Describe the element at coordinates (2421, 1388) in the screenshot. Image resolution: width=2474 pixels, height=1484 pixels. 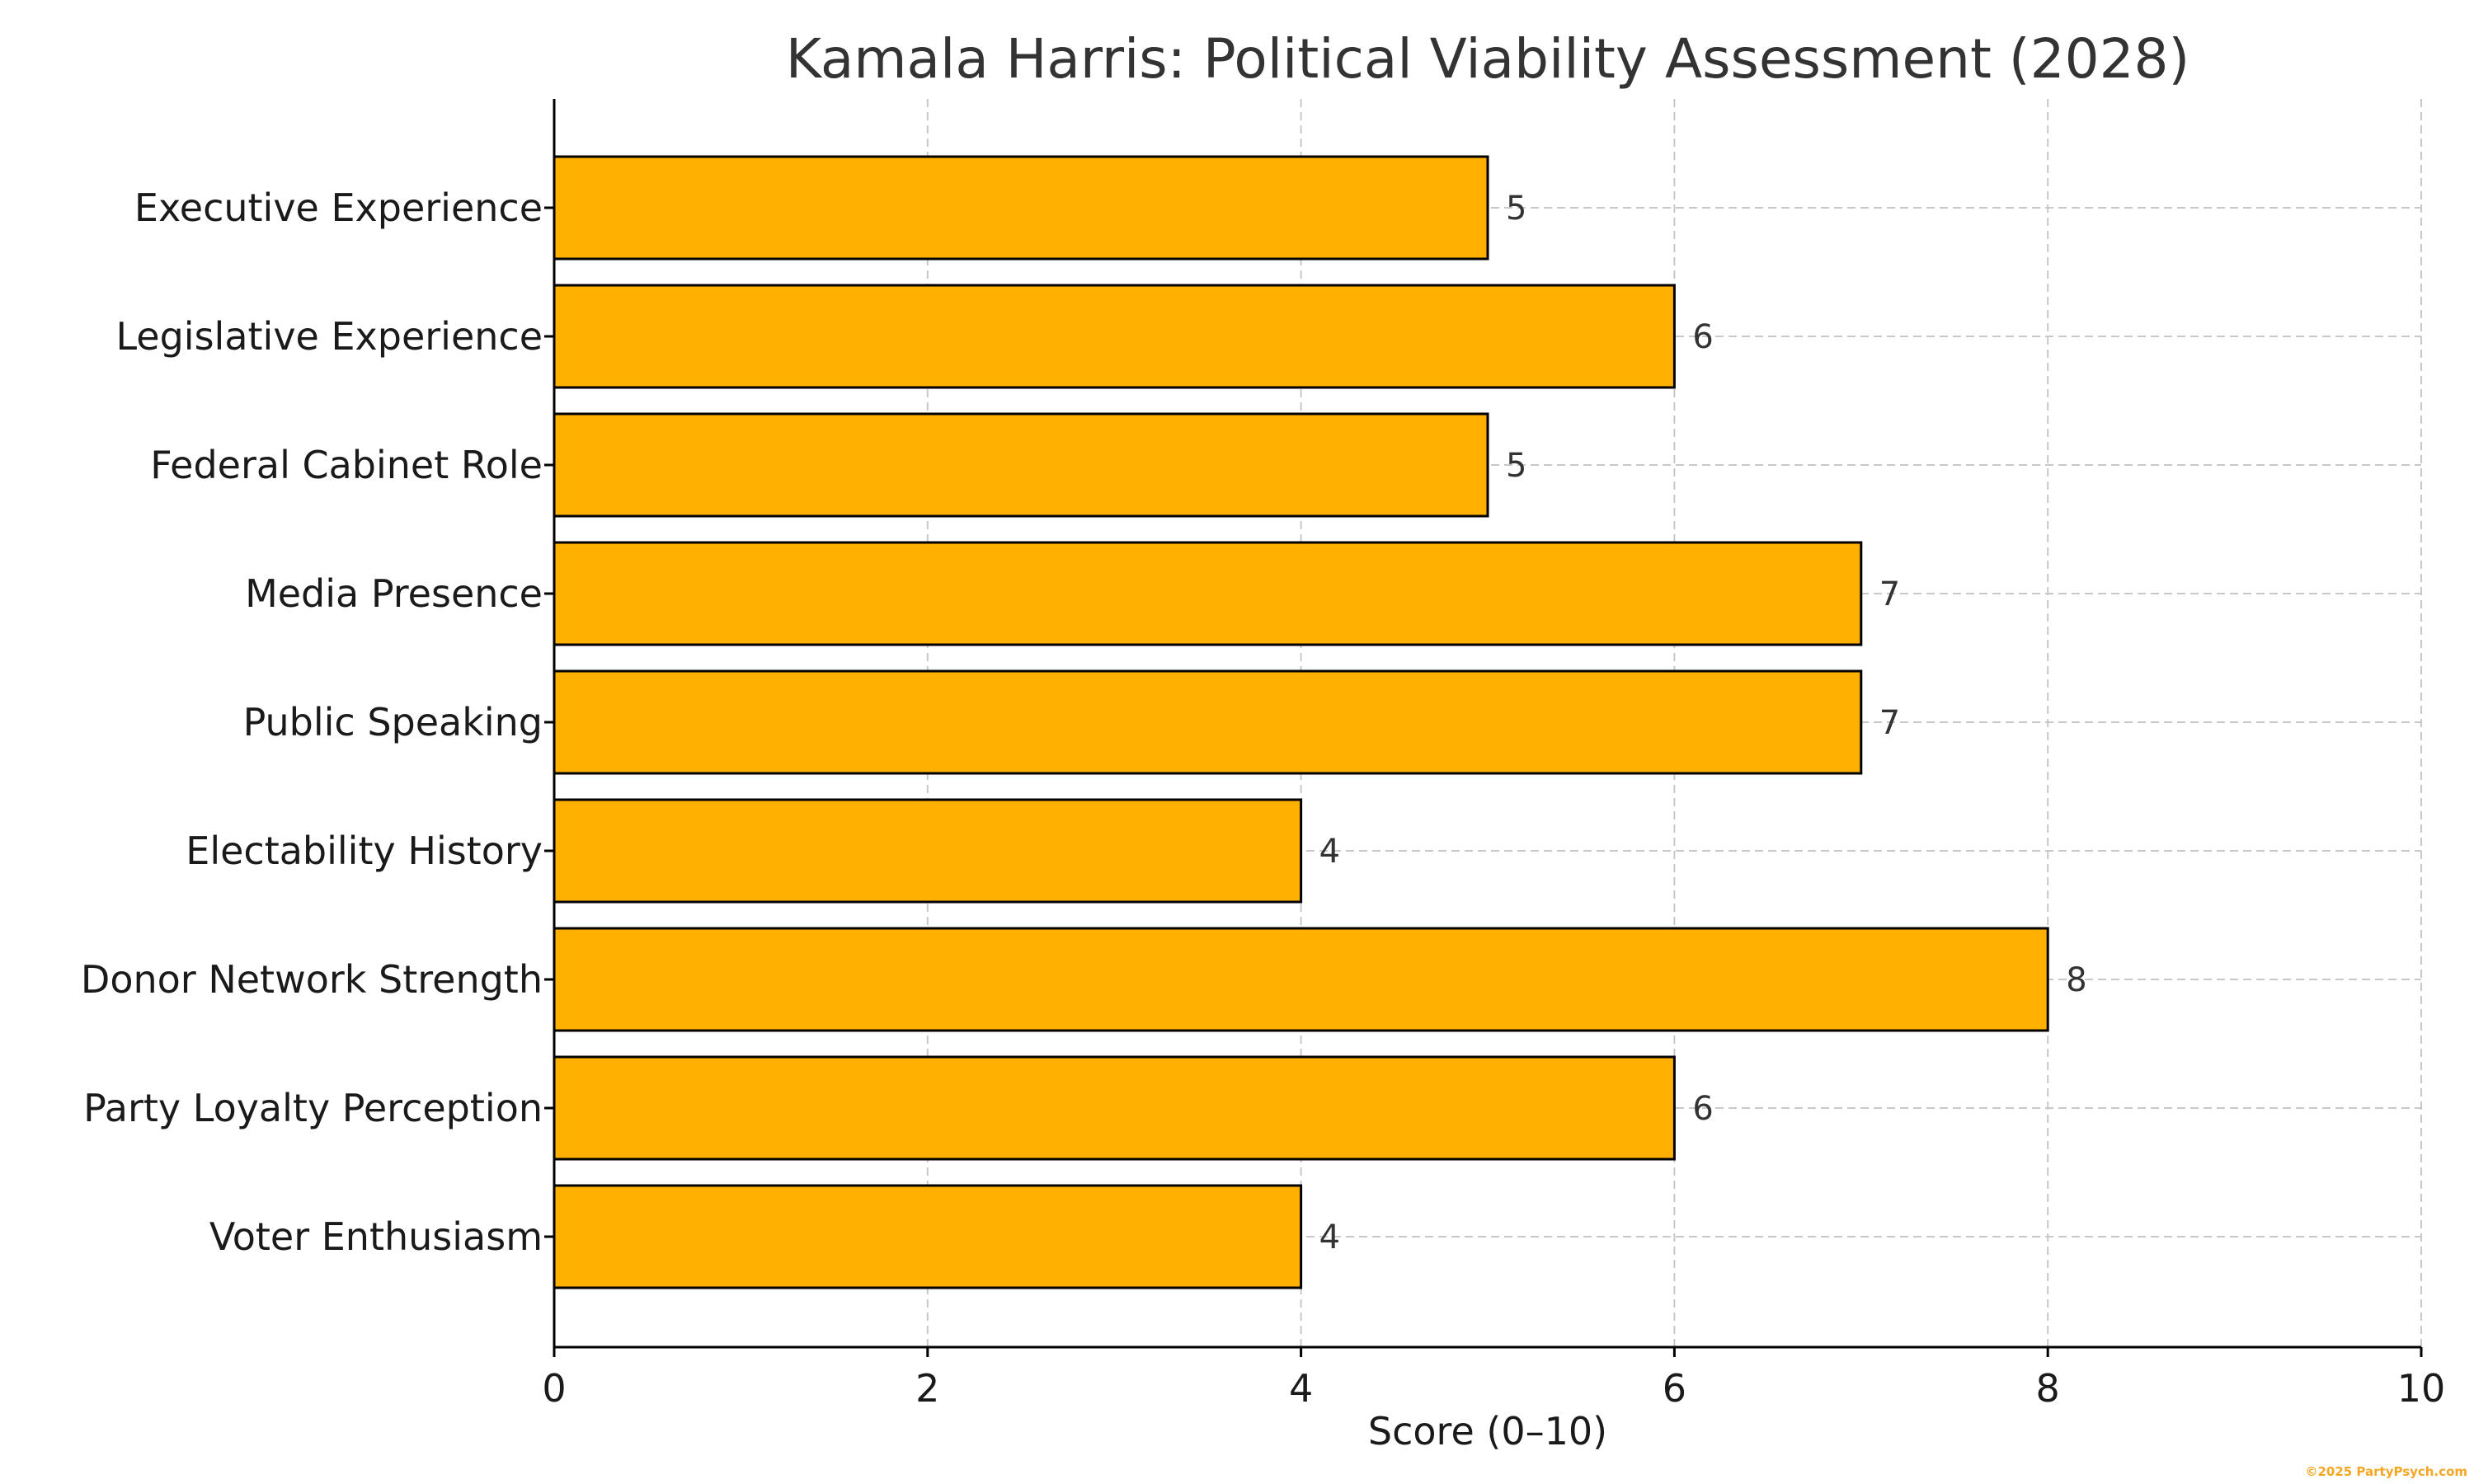
I see `x-tick-label: 10` at that location.